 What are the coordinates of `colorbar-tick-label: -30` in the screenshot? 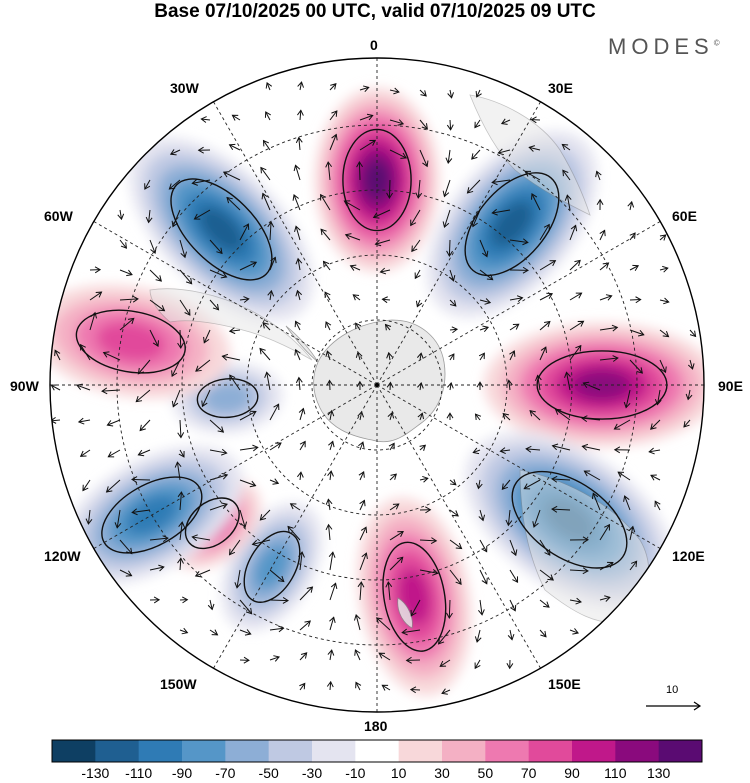 It's located at (312, 773).